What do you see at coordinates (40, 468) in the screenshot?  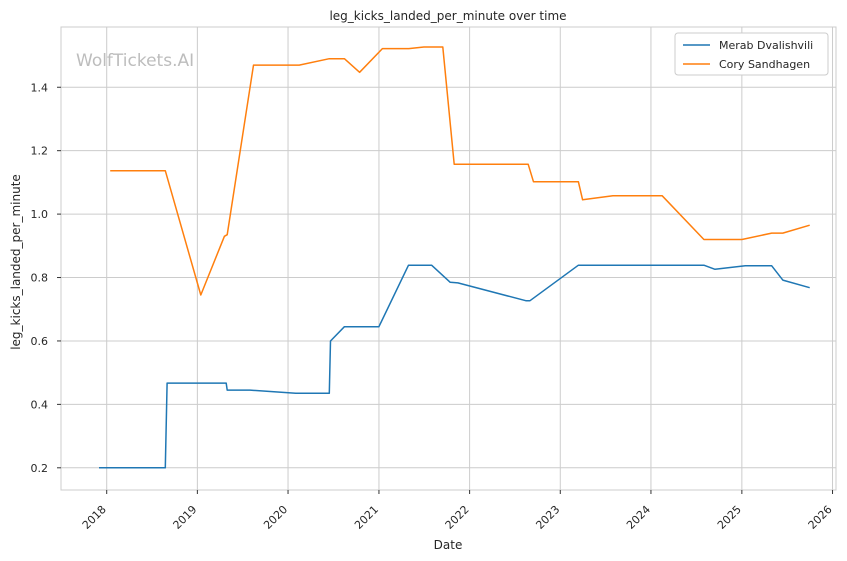 I see `y-tick-label: 0.2` at bounding box center [40, 468].